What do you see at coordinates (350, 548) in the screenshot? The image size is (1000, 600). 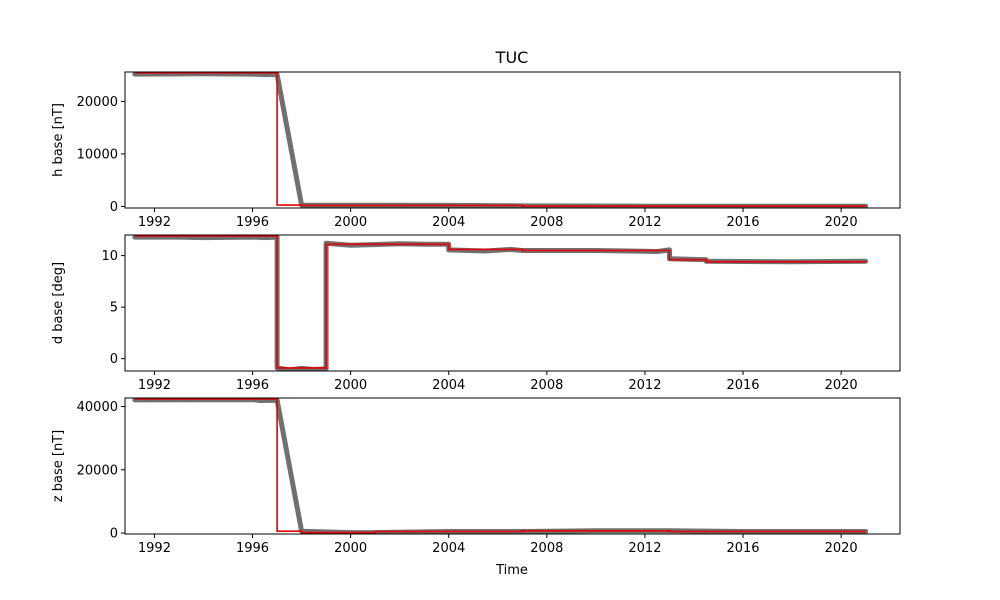 I see `x-tick-label-z-2000: 2000` at bounding box center [350, 548].